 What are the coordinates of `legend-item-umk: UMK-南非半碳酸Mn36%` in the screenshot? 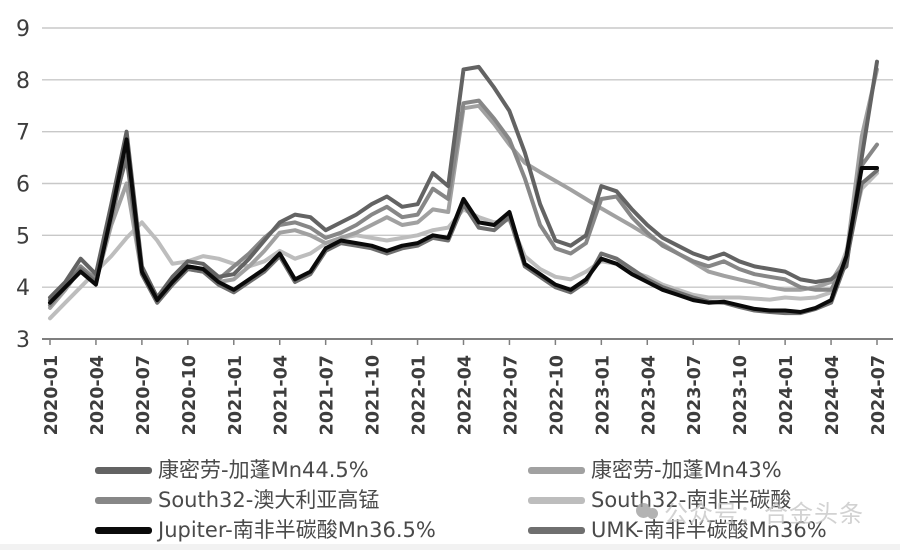 It's located at (677, 530).